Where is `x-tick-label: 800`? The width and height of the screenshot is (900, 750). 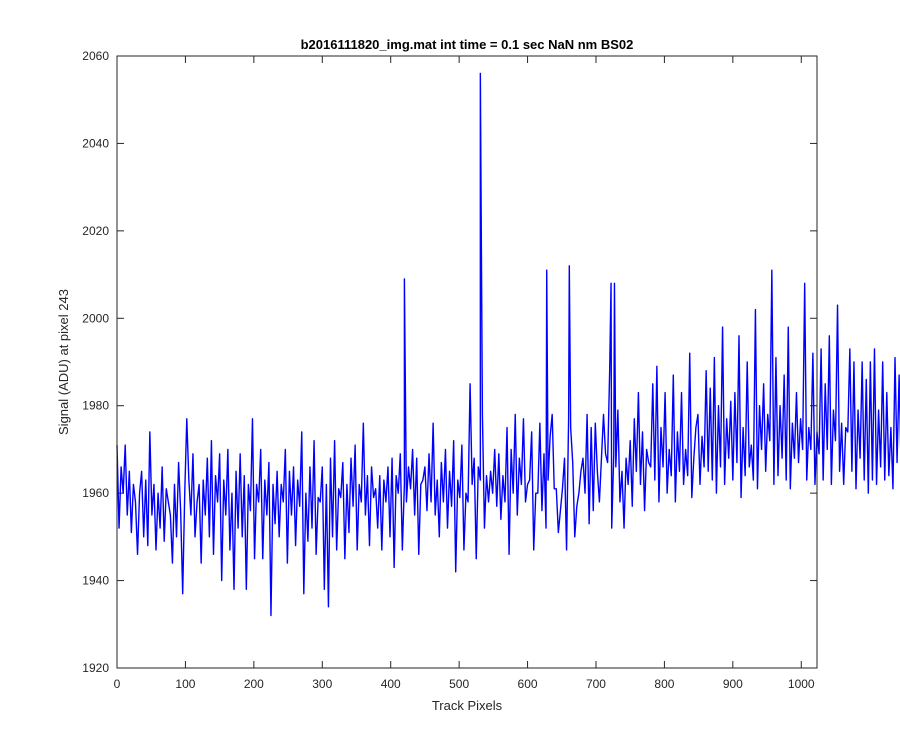
x-tick-label: 800 is located at coordinates (664, 684).